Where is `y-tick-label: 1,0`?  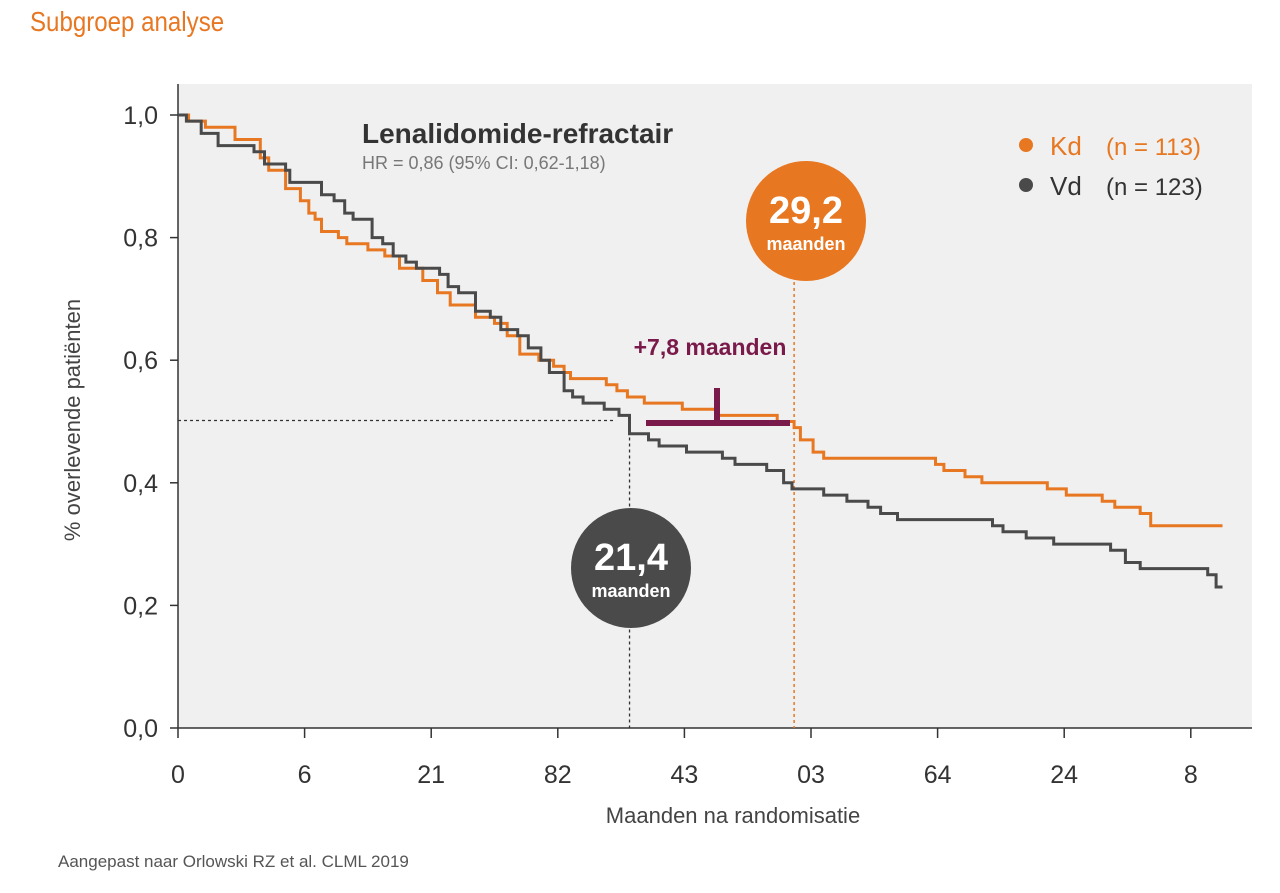 y-tick-label: 1,0 is located at coordinates (140, 116).